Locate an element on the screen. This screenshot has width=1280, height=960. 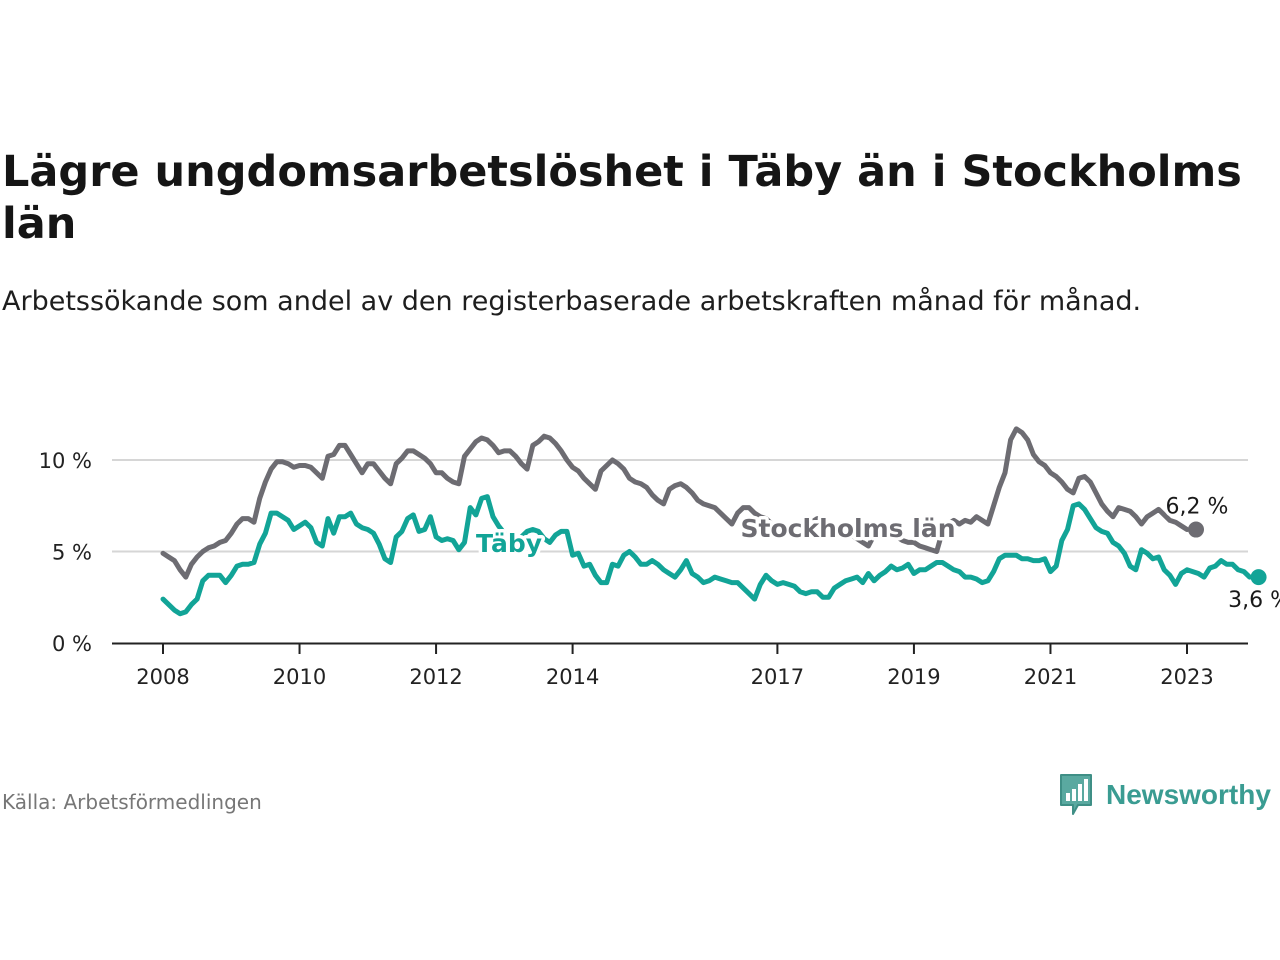
newsworthy-logo-icon is located at coordinates (1076, 794).